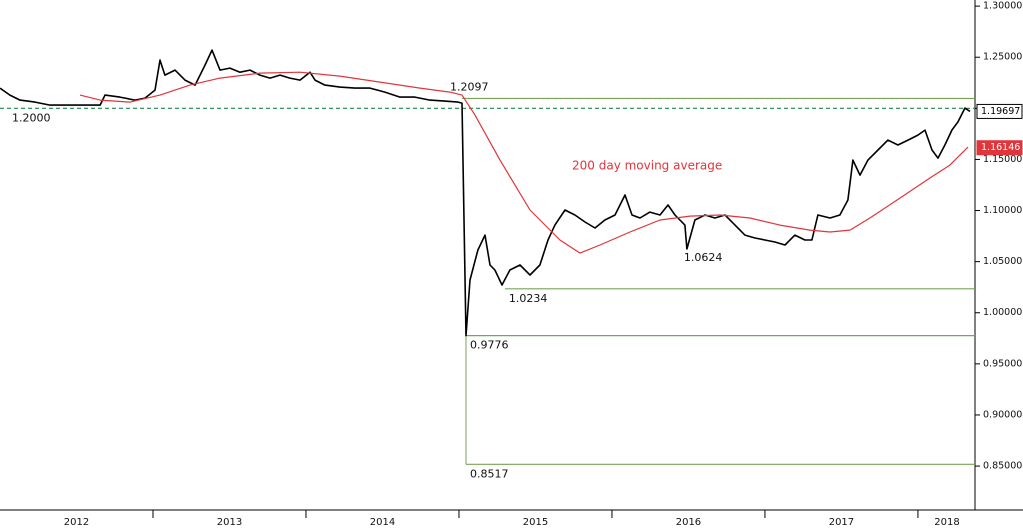 The height and width of the screenshot is (529, 1023). I want to click on x-tick-label: 2017, so click(841, 522).